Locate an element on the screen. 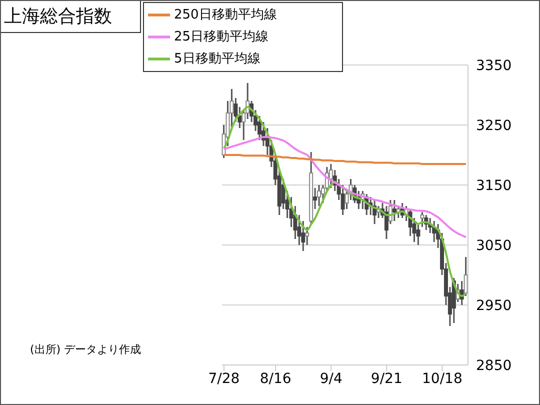 The height and width of the screenshot is (405, 540). y-tick-label: 2850 is located at coordinates (494, 366).